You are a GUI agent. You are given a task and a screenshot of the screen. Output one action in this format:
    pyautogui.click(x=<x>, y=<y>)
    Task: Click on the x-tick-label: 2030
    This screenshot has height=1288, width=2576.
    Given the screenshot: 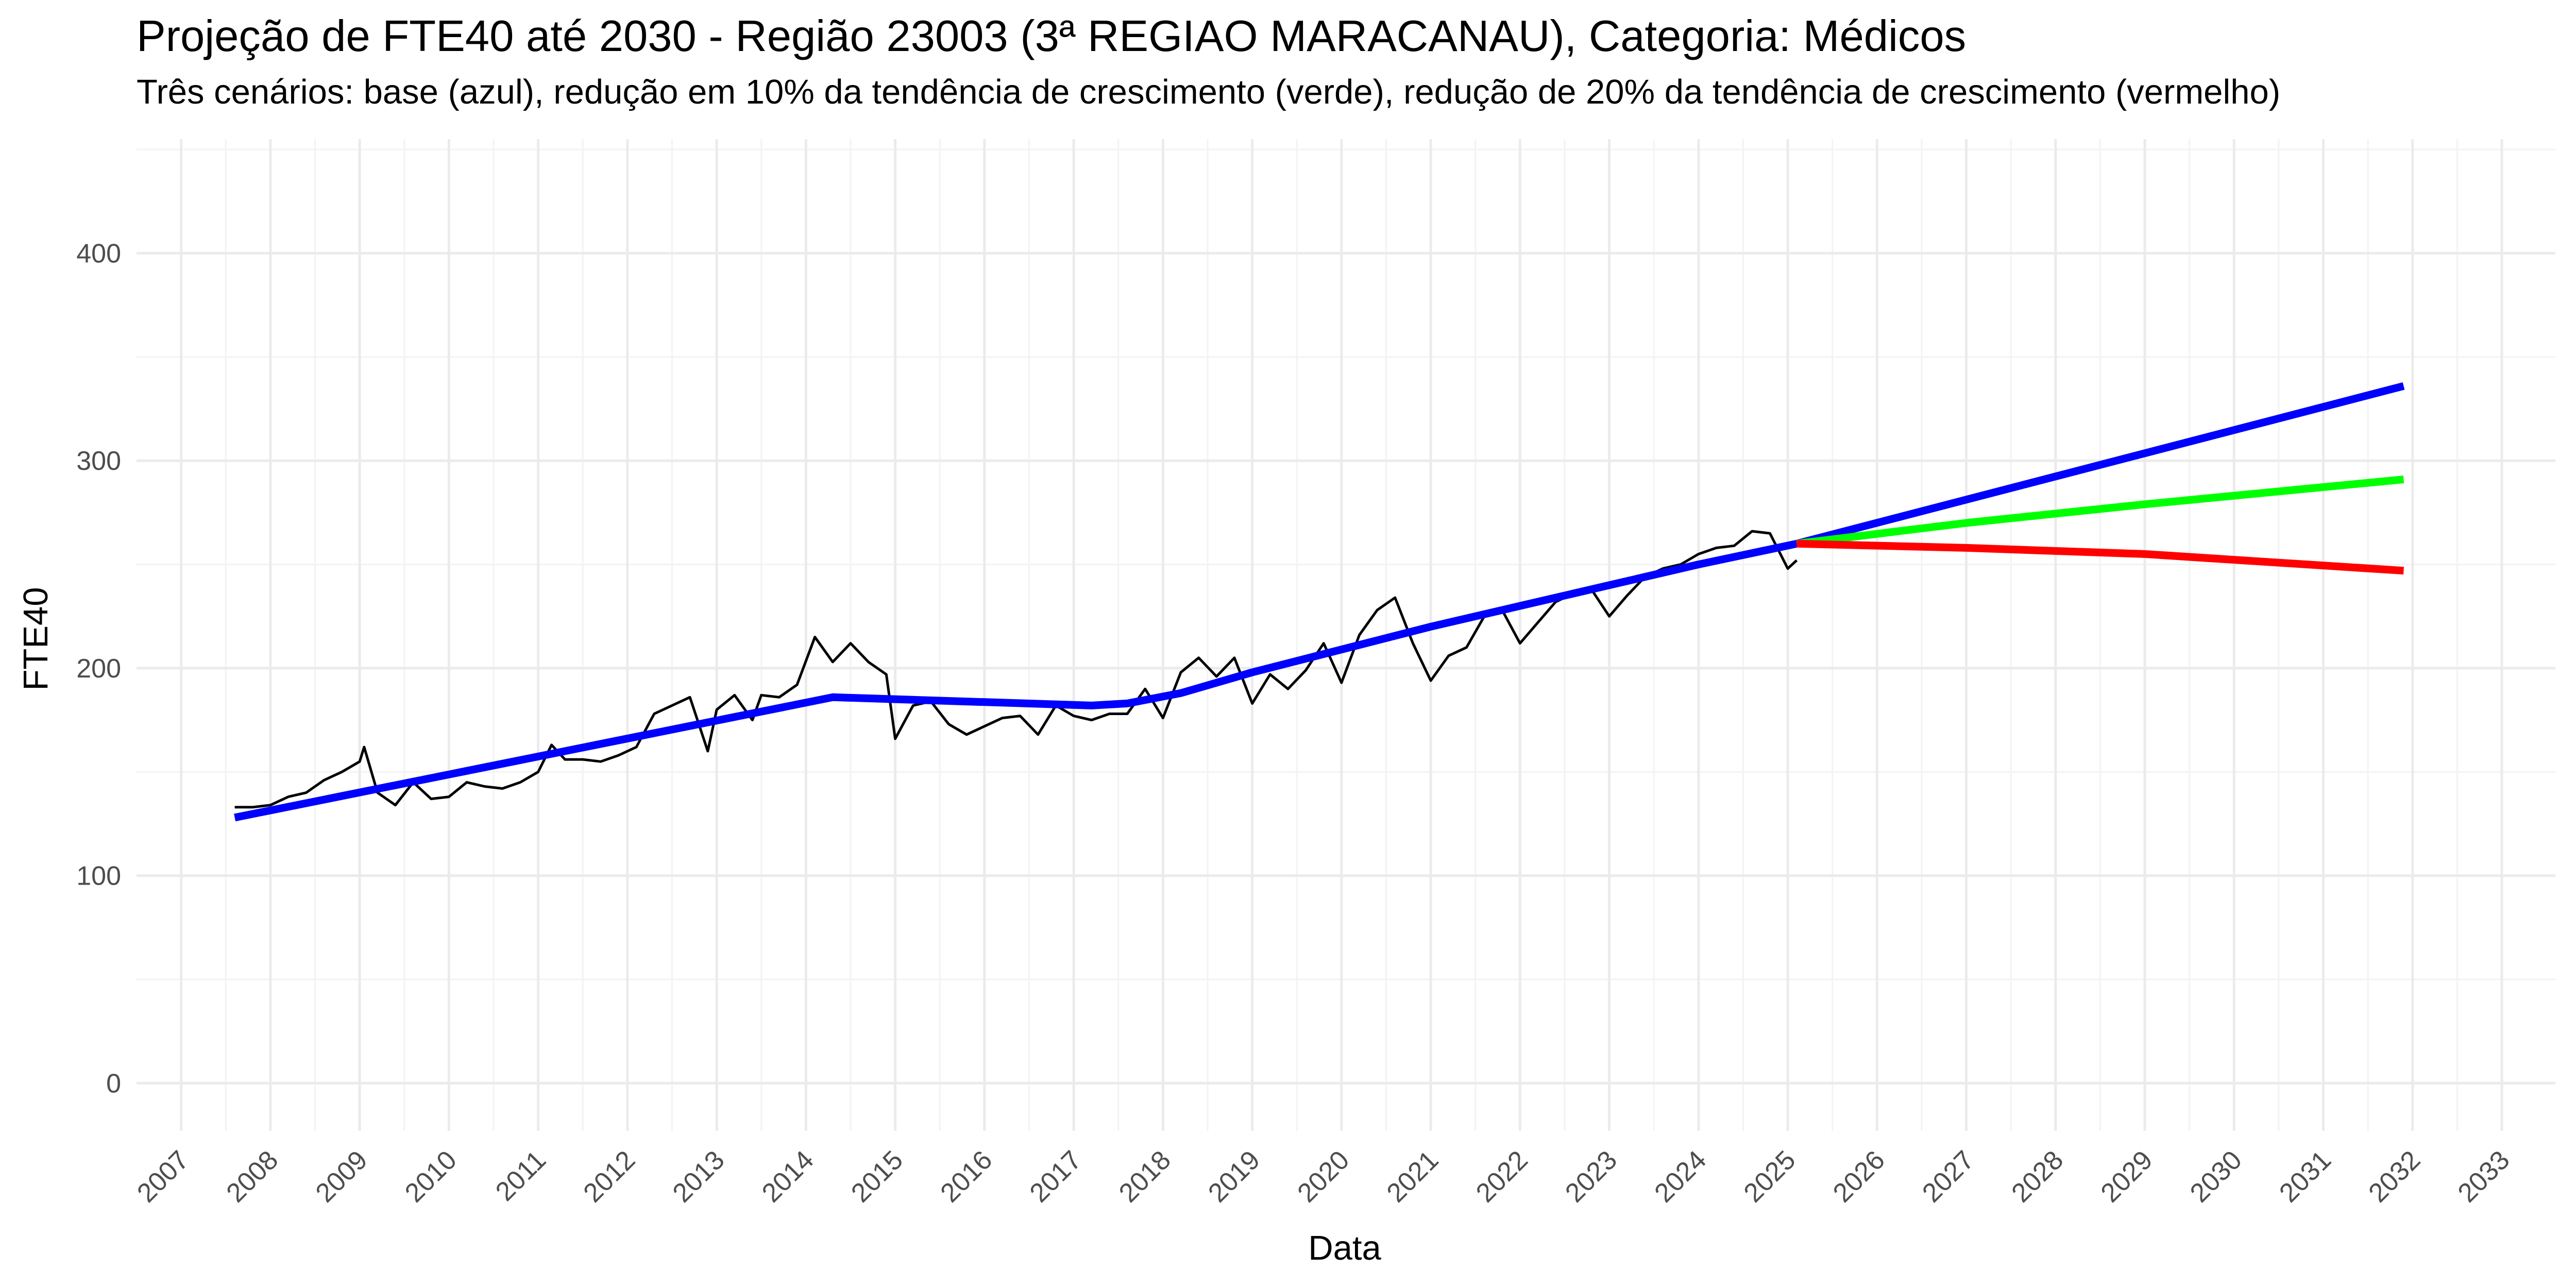 What is the action you would take?
    pyautogui.click(x=2216, y=1176)
    